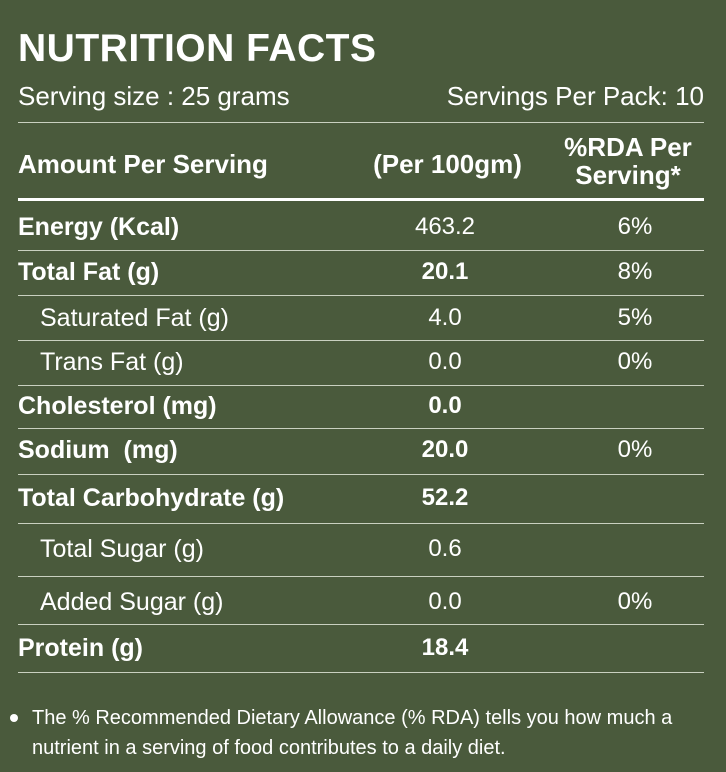 This screenshot has width=726, height=772. Describe the element at coordinates (575, 96) in the screenshot. I see `servings-per-pack: Servings Per Pack: 10` at that location.